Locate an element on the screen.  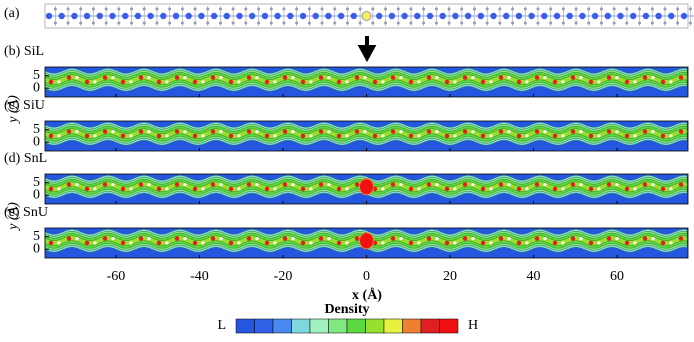
colorbar-title: Density is located at coordinates (346, 309).